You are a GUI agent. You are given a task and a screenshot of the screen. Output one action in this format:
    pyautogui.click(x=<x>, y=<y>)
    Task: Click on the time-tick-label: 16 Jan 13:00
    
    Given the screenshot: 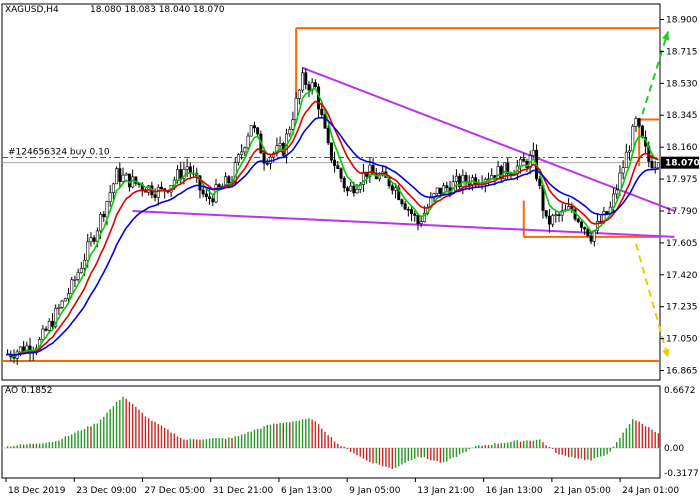 What is the action you would take?
    pyautogui.click(x=514, y=491)
    